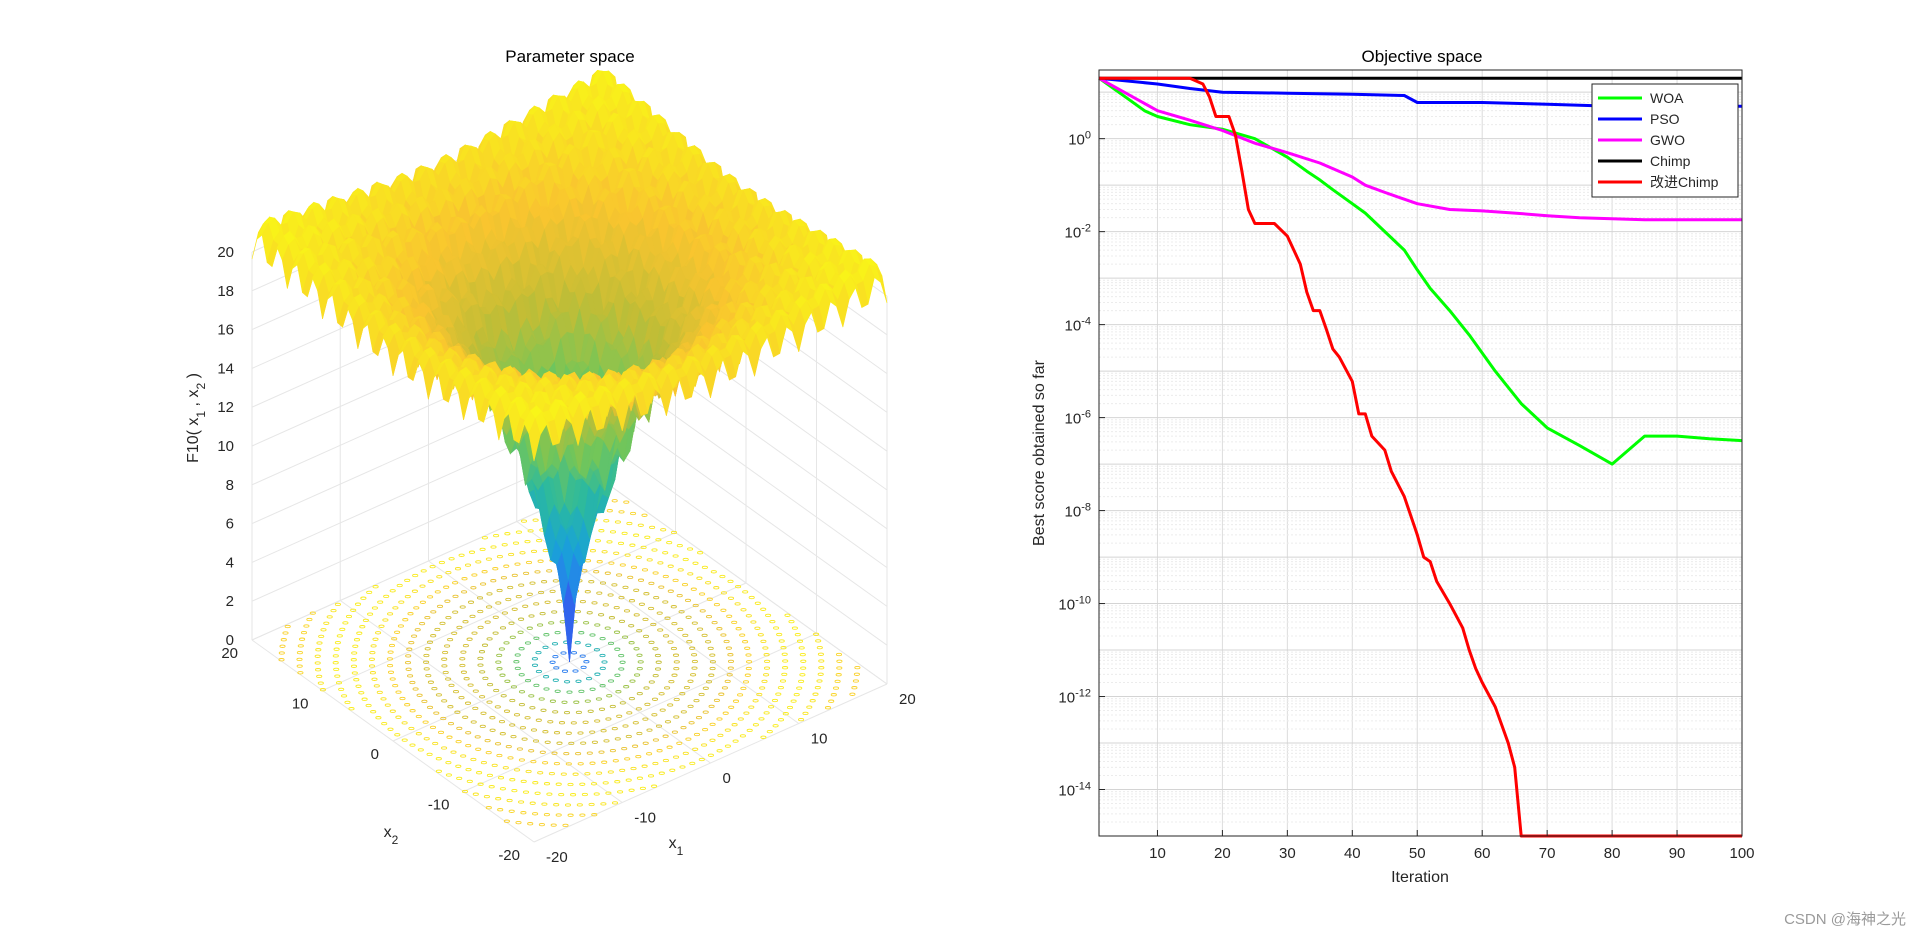  Describe the element at coordinates (230, 640) in the screenshot. I see `z-tick-label: 0` at that location.